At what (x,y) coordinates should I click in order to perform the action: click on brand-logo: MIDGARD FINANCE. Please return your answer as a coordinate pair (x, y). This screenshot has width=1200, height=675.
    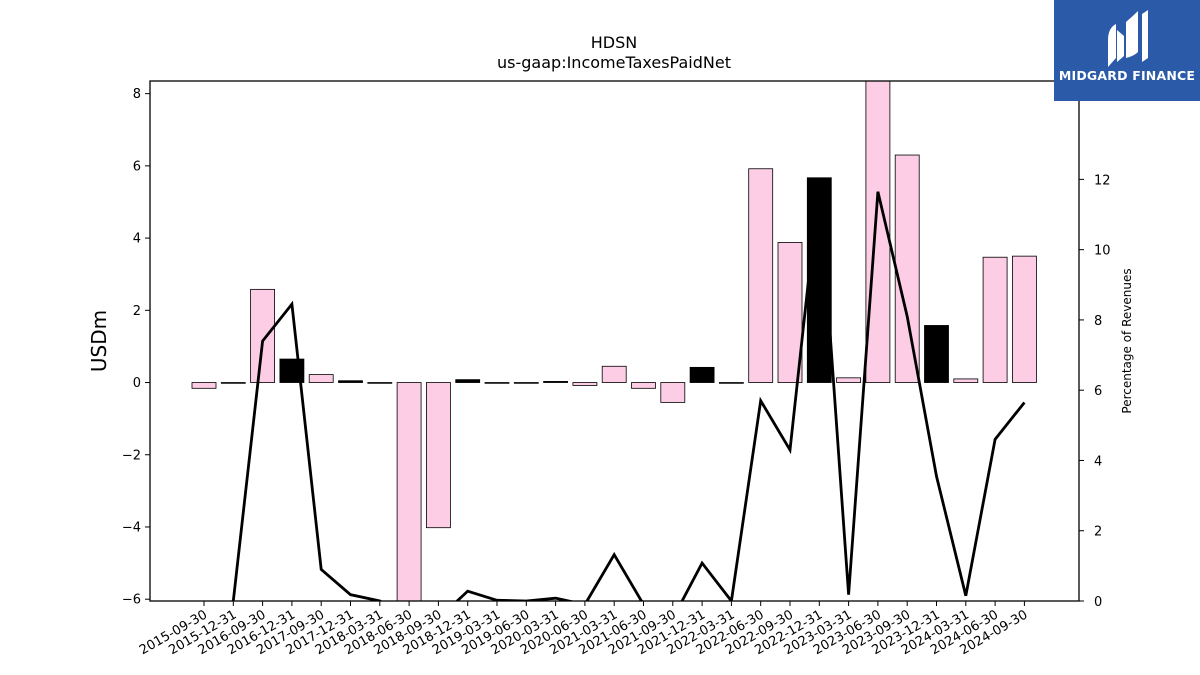
    Looking at the image, I should click on (1127, 50).